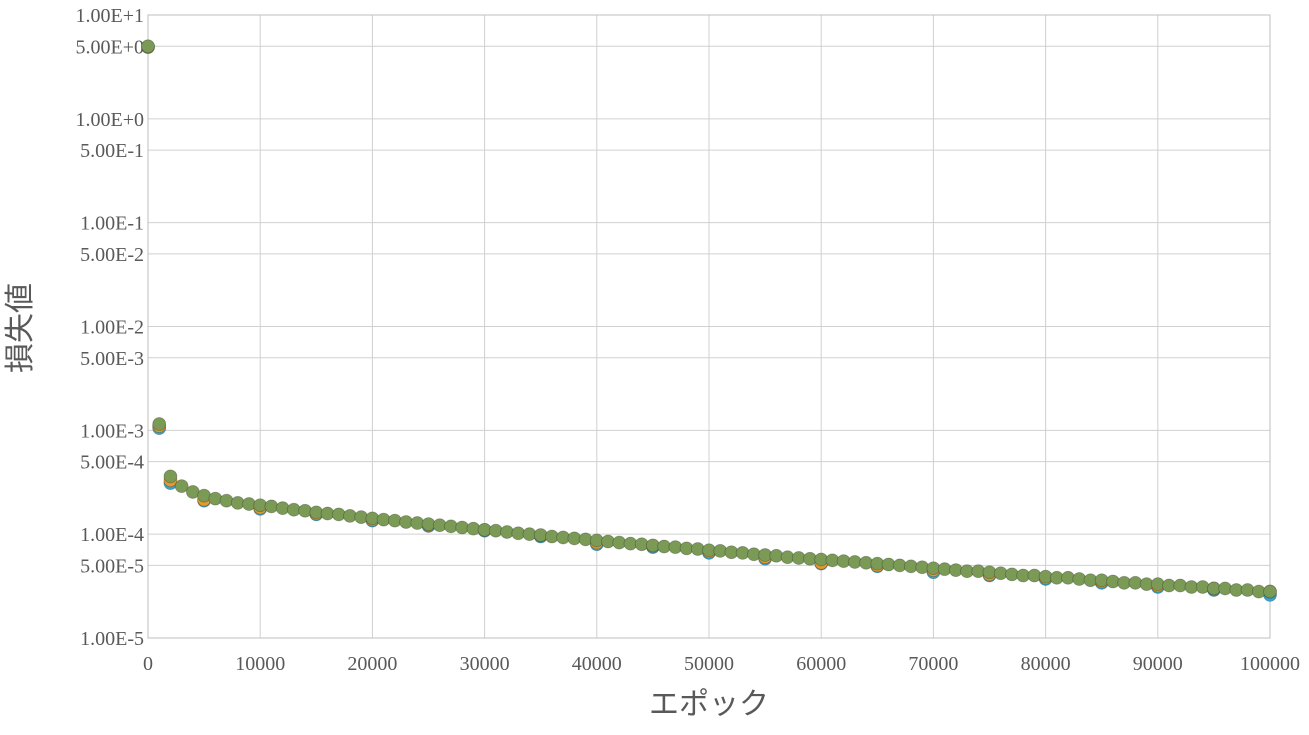  I want to click on y-tick-label: 5.00E-3, so click(112, 359).